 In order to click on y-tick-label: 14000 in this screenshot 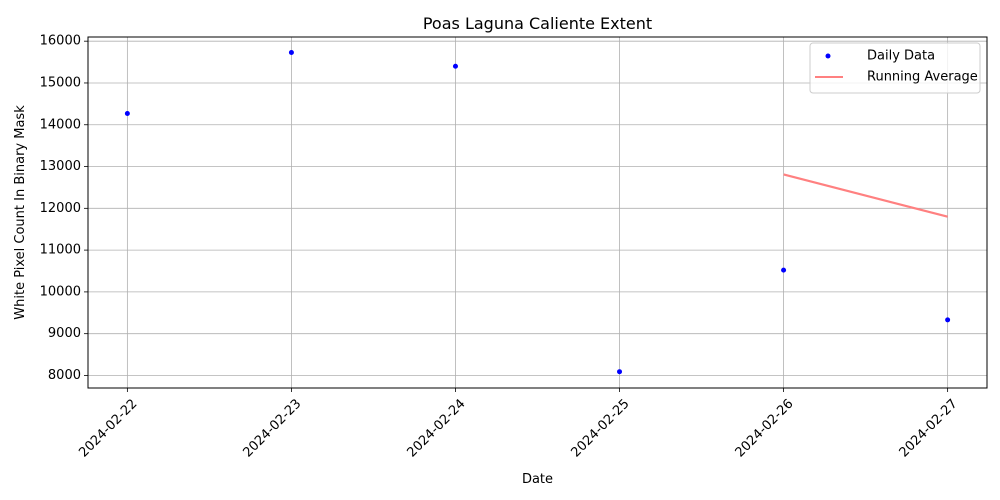, I will do `click(60, 124)`.